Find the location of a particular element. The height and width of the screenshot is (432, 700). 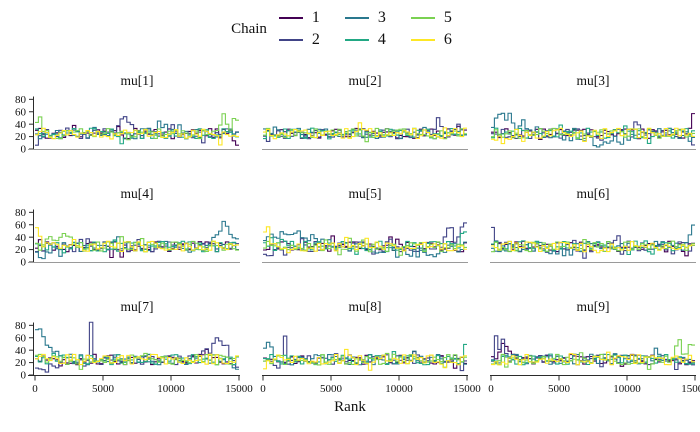

panel-title: mu[9] is located at coordinates (593, 306).